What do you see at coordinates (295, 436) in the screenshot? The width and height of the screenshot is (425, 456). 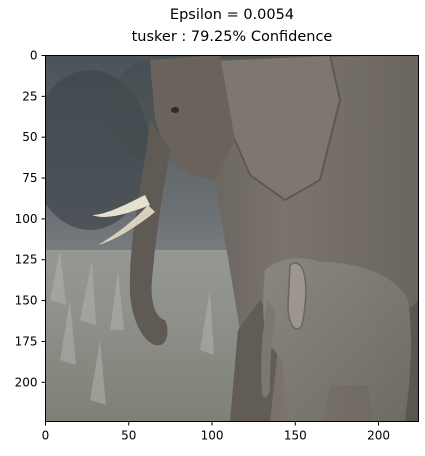 I see `x-tick-label: 150` at bounding box center [295, 436].